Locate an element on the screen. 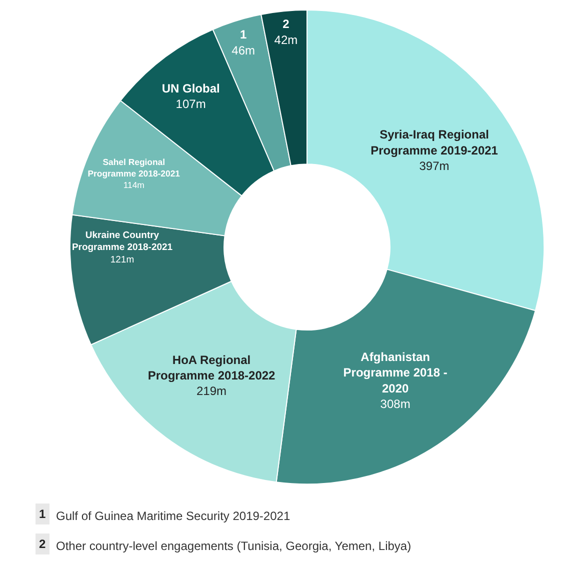  slice-label: 1 is located at coordinates (244, 35).